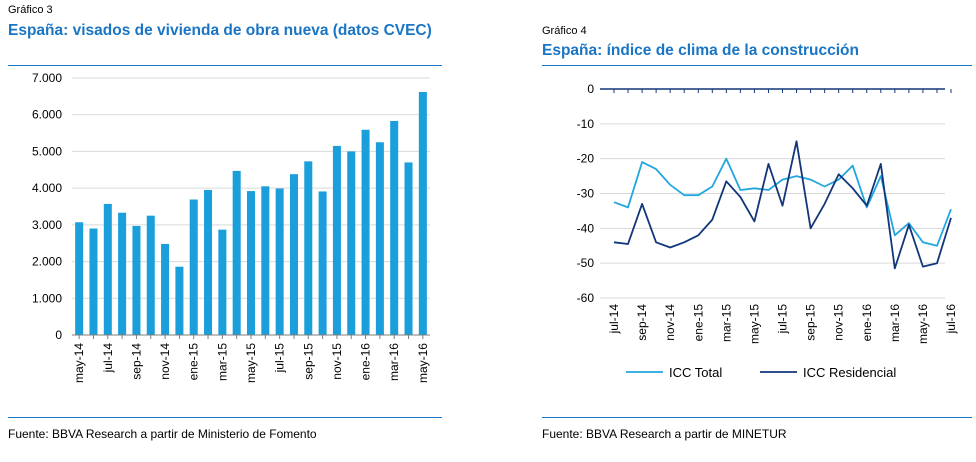 The image size is (976, 462). What do you see at coordinates (251, 363) in the screenshot?
I see `bar-x-tick-label: may-15` at bounding box center [251, 363].